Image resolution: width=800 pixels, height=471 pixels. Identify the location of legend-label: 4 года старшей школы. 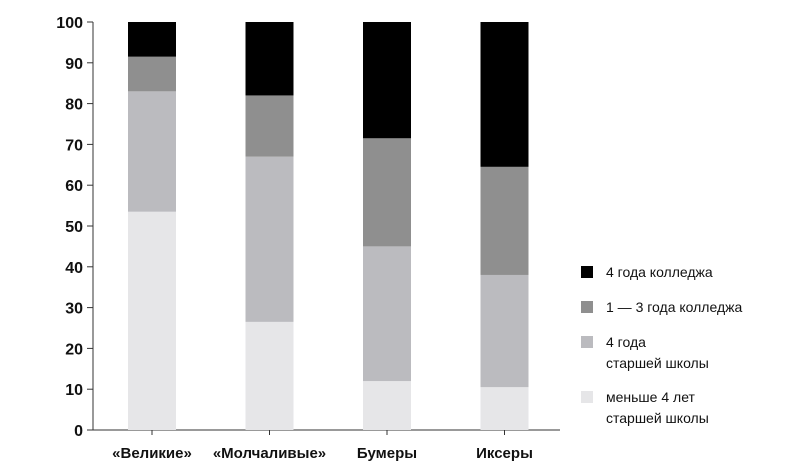
(657, 352).